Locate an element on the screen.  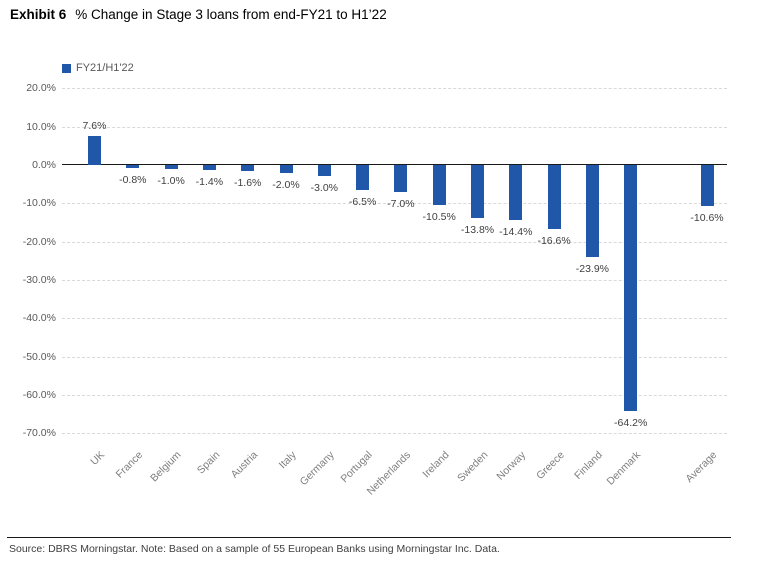
zero-axis-line is located at coordinates (394, 164).